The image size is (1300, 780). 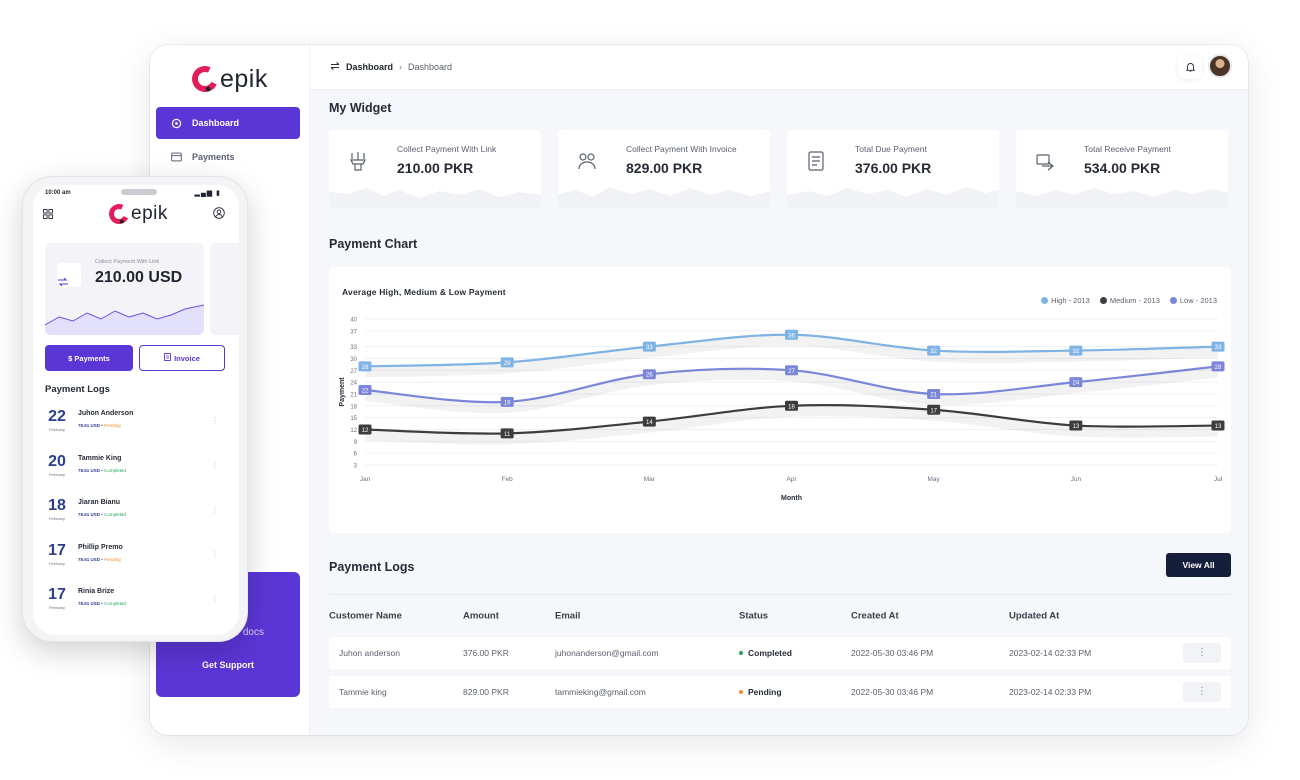 I want to click on widget-card: Collect Payment With Invoice 829.00 PKR, so click(x=664, y=169).